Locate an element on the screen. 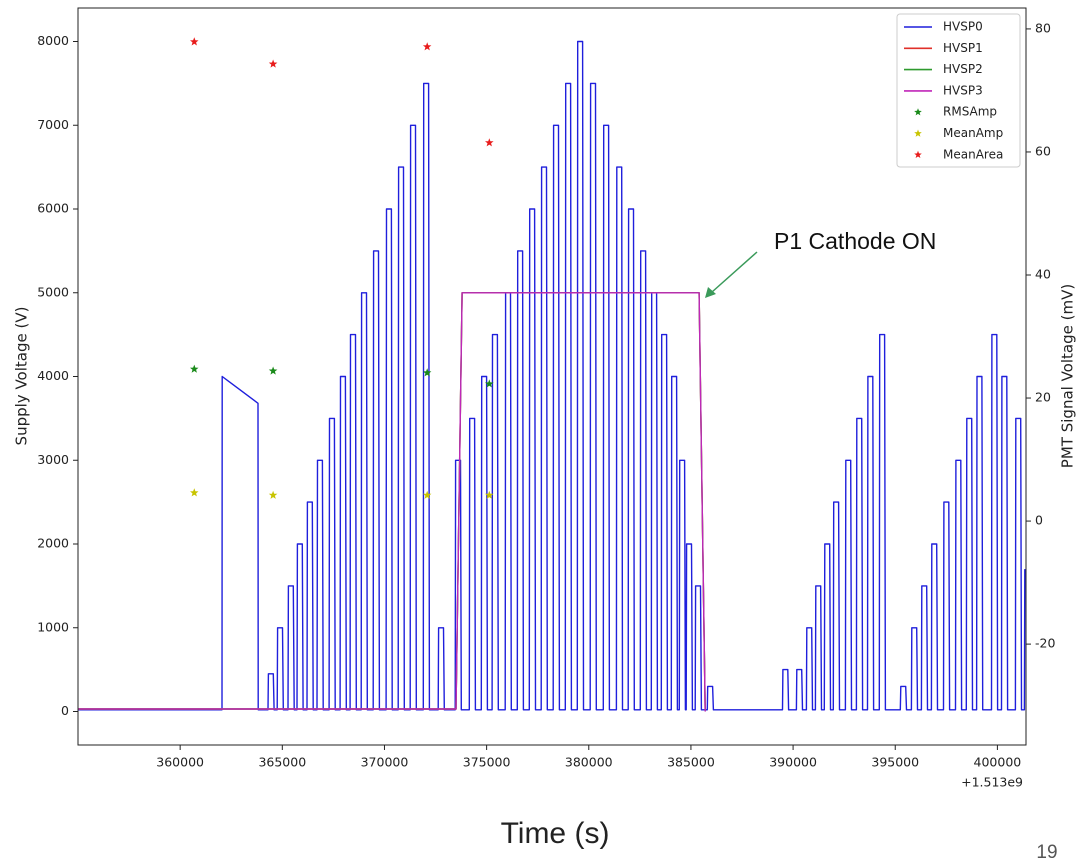 This screenshot has height=865, width=1082. x-tick-label: 380000 is located at coordinates (589, 762).